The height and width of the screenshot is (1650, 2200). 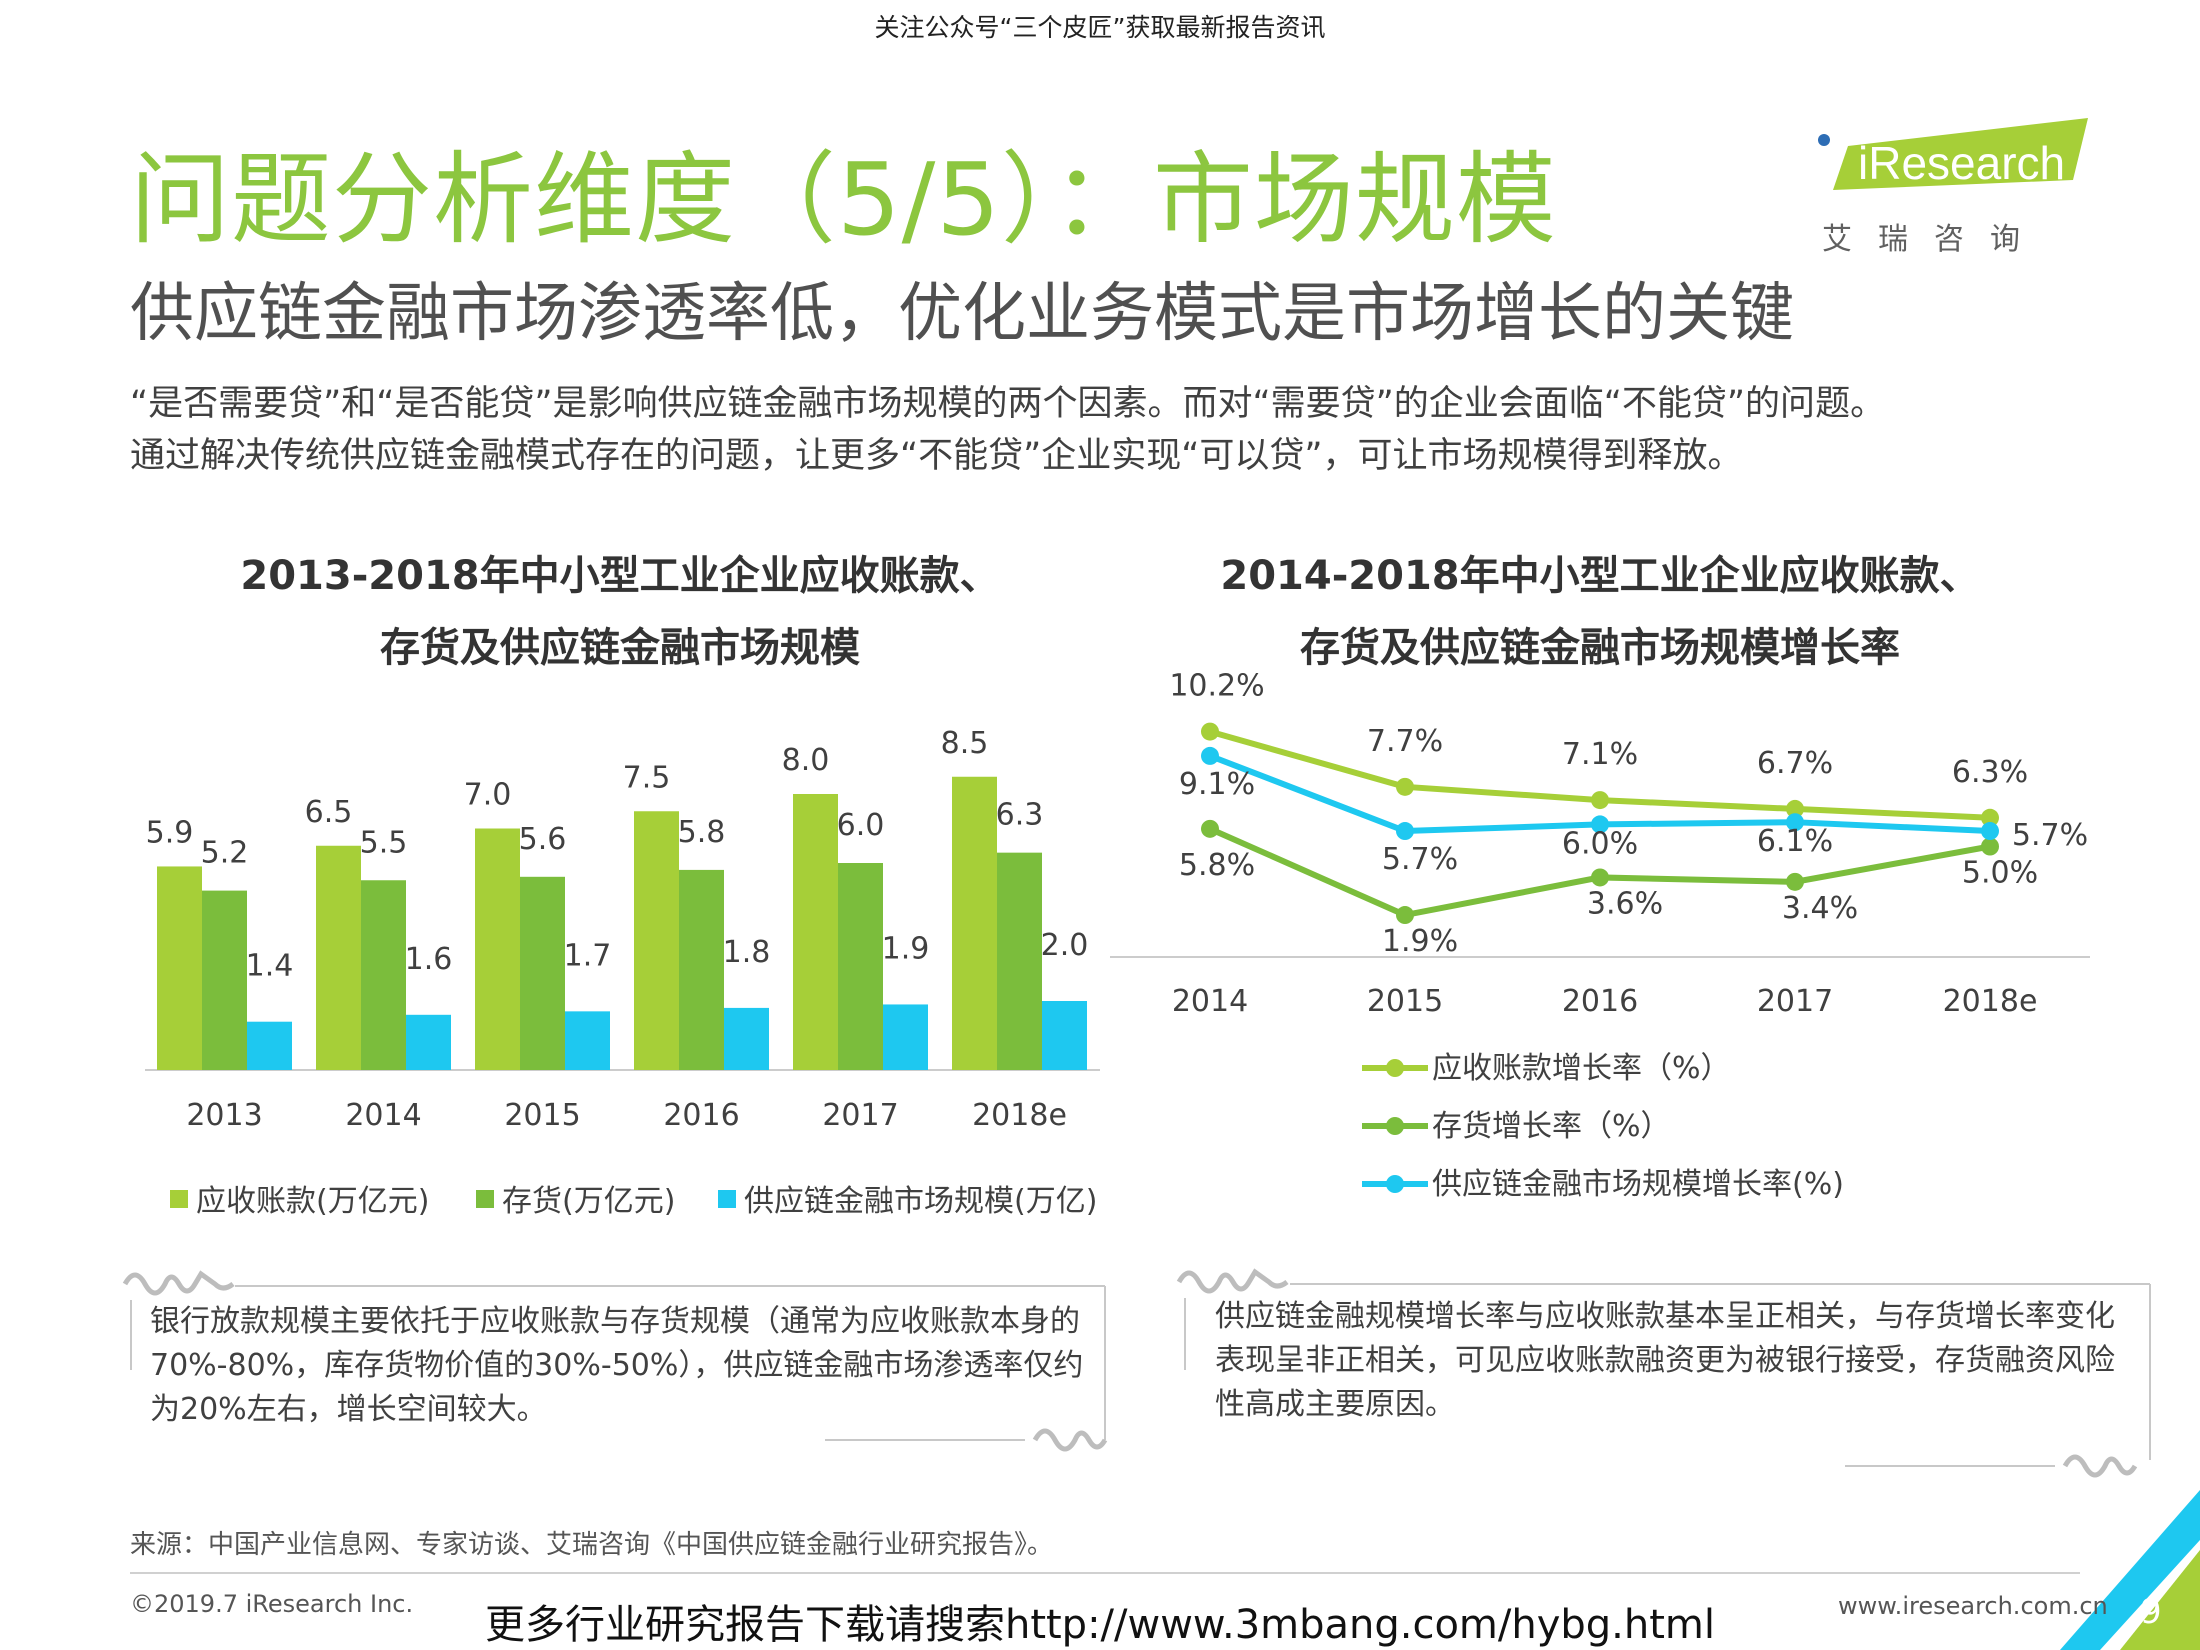 What do you see at coordinates (1600, 648) in the screenshot?
I see `line-chart-title-line-2: 存货及供应链金融市场规模增长率` at bounding box center [1600, 648].